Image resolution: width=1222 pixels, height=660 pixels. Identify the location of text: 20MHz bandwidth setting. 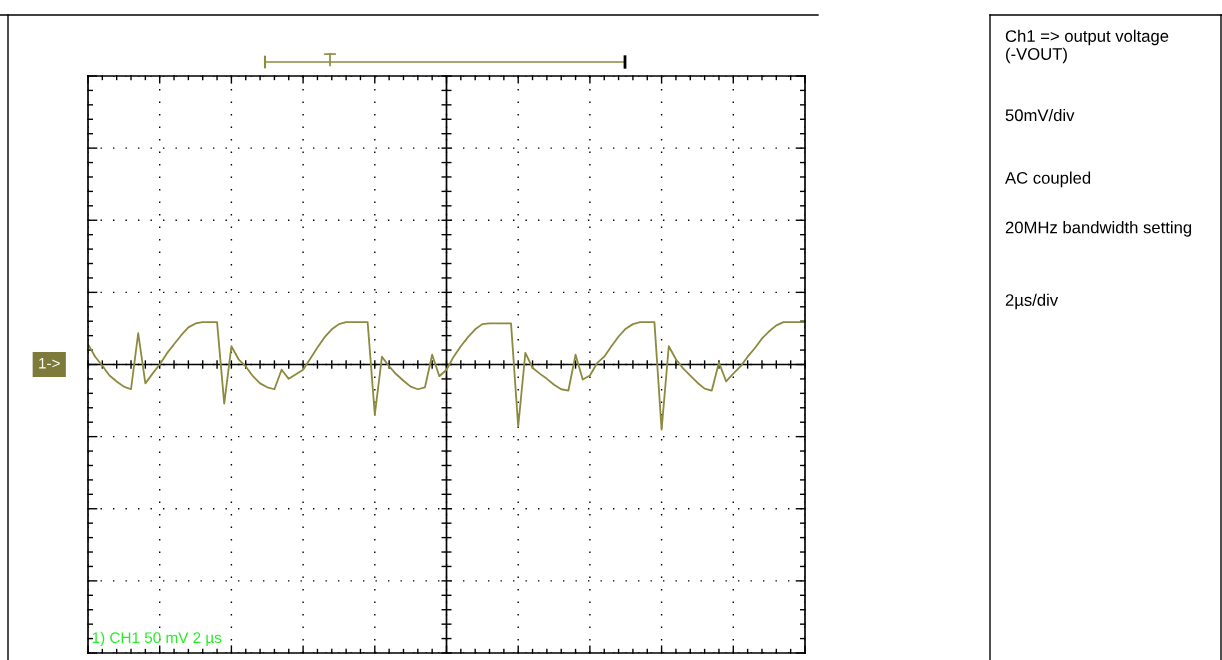
(1098, 229).